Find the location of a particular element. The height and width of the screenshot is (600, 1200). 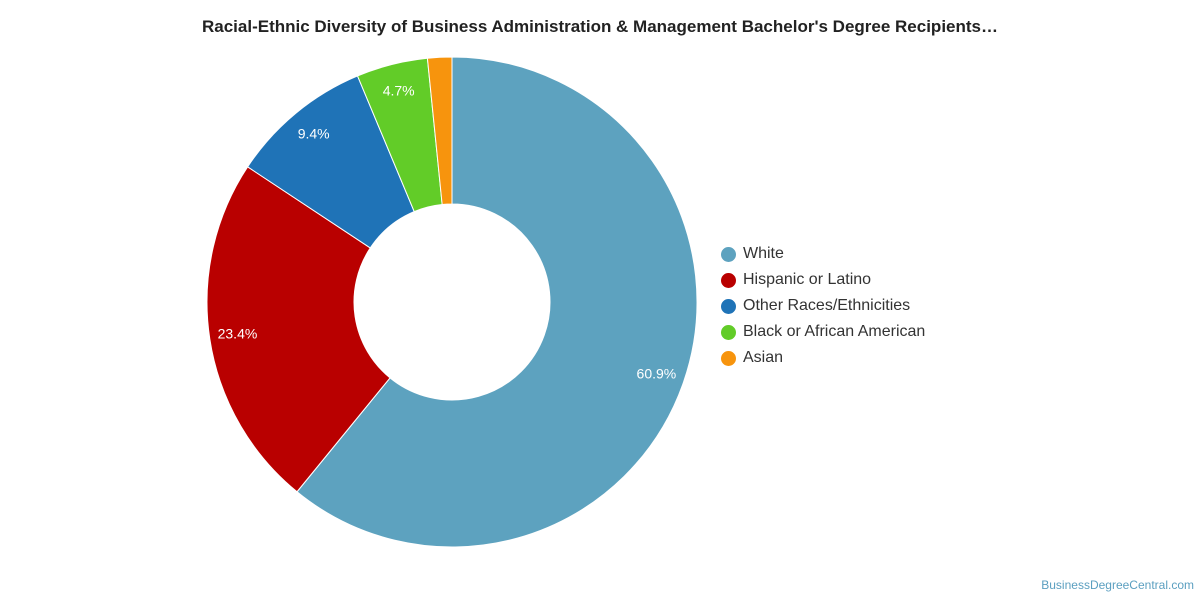

legend-item-hispanic-or-latino: Hispanic or Latino is located at coordinates (823, 280).